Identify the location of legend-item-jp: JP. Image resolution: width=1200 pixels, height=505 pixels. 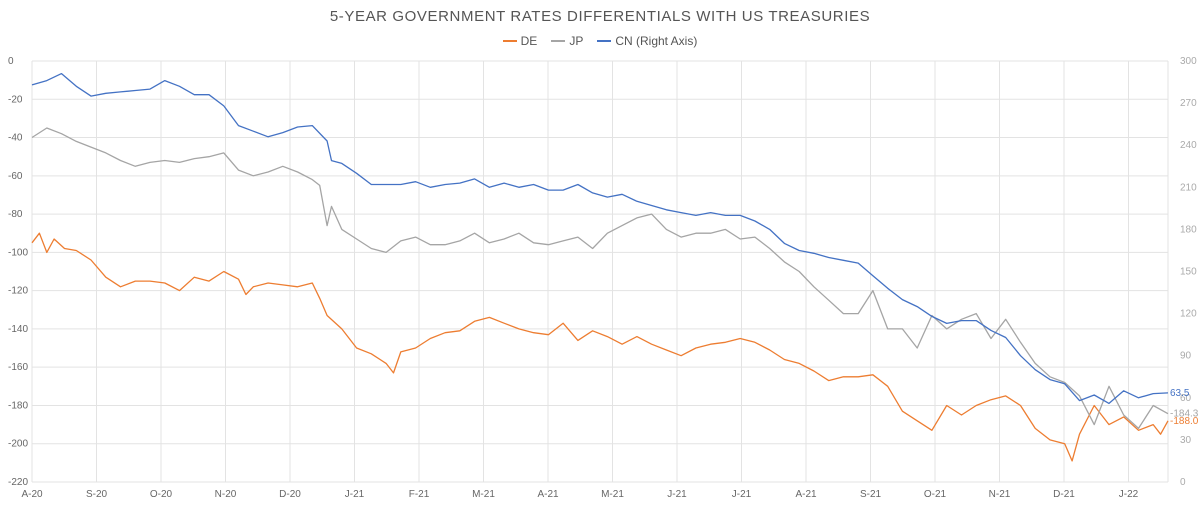
(567, 41).